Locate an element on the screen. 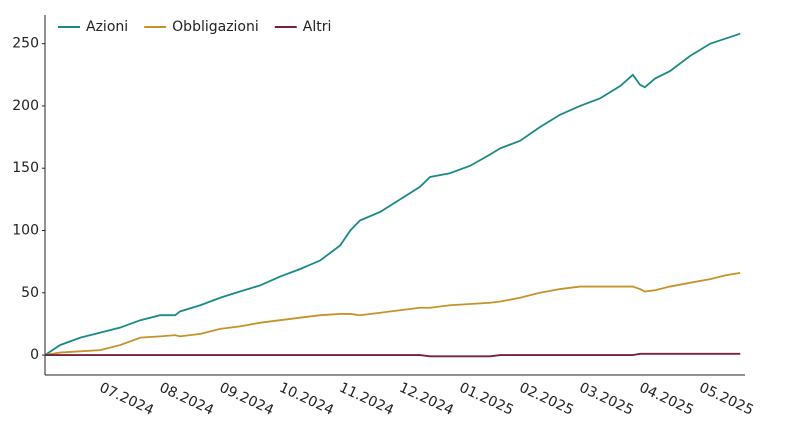  y-tick-label: 100 is located at coordinates (25, 231).